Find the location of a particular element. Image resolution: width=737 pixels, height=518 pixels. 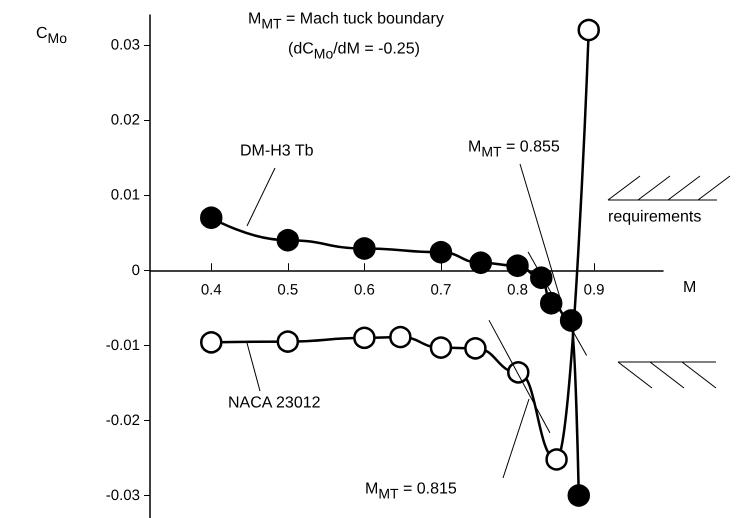

y-tick-label: 0.03 is located at coordinates (125, 45).